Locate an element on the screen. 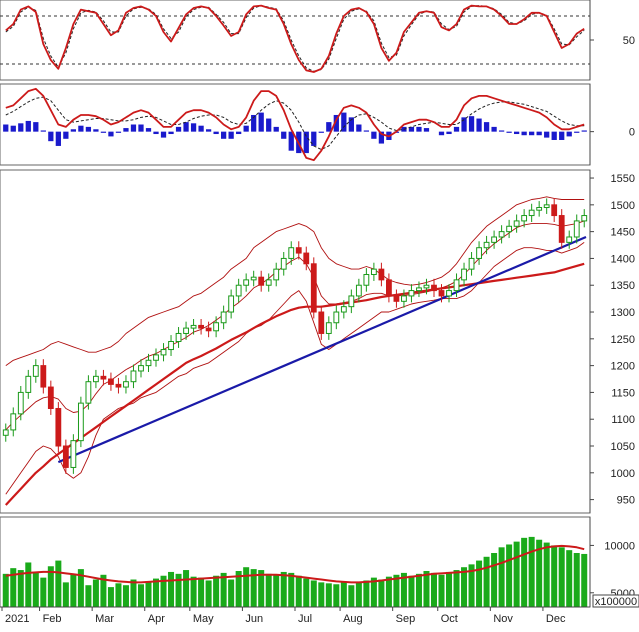  price-tick-label: 1400 is located at coordinates (623, 259).